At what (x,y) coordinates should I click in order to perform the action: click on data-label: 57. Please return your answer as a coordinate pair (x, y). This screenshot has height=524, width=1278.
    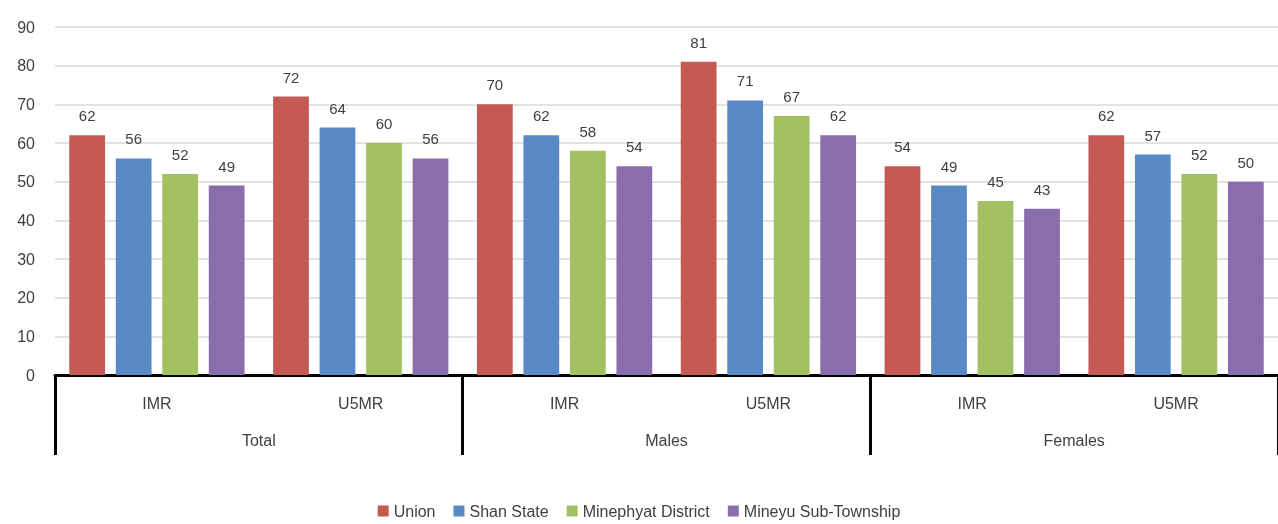
    Looking at the image, I should click on (1153, 135).